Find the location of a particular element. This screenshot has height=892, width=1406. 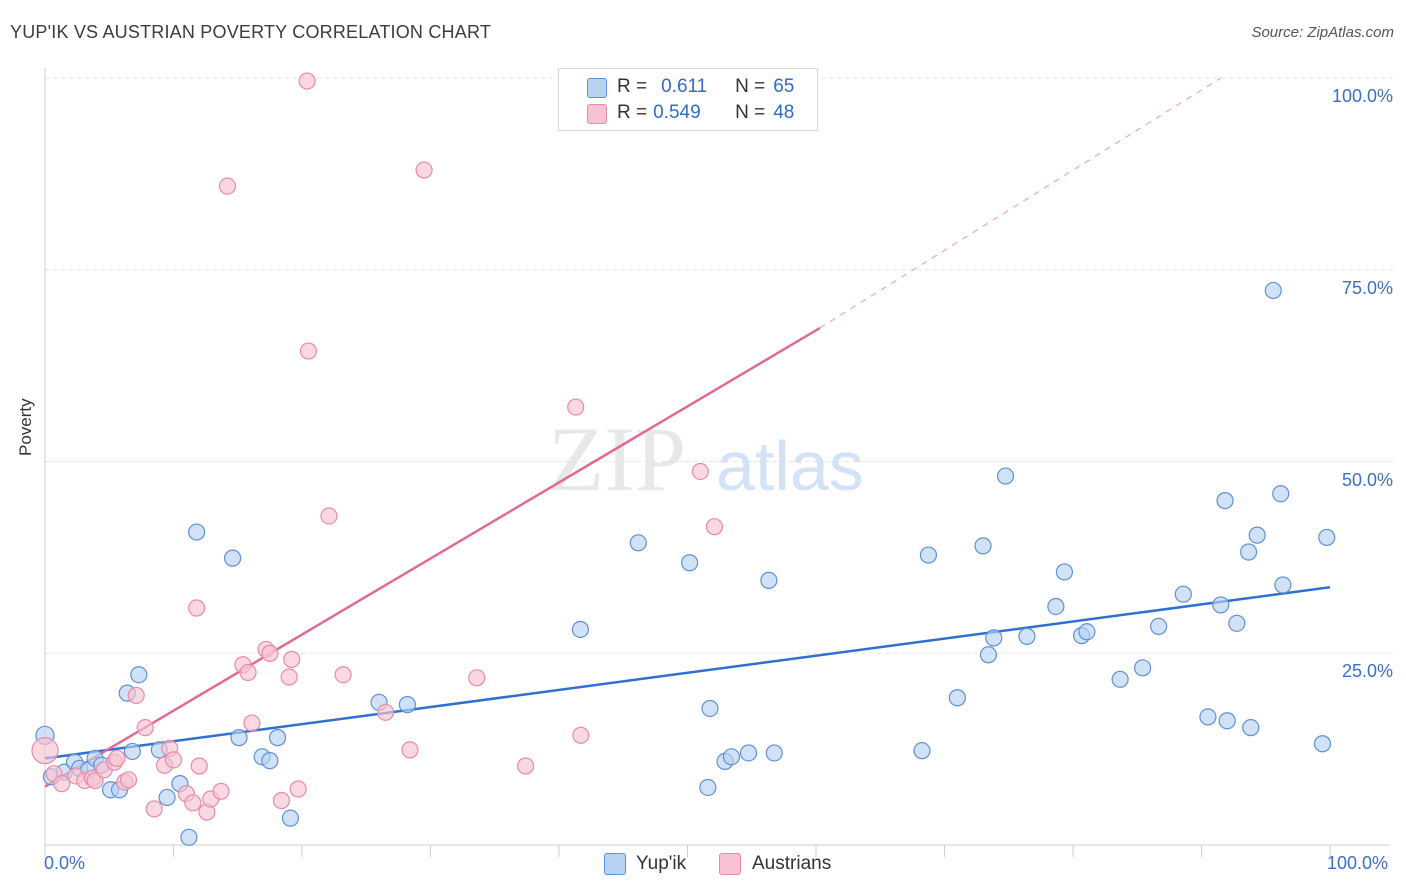

legend-r-label-pink: R = is located at coordinates (632, 112).